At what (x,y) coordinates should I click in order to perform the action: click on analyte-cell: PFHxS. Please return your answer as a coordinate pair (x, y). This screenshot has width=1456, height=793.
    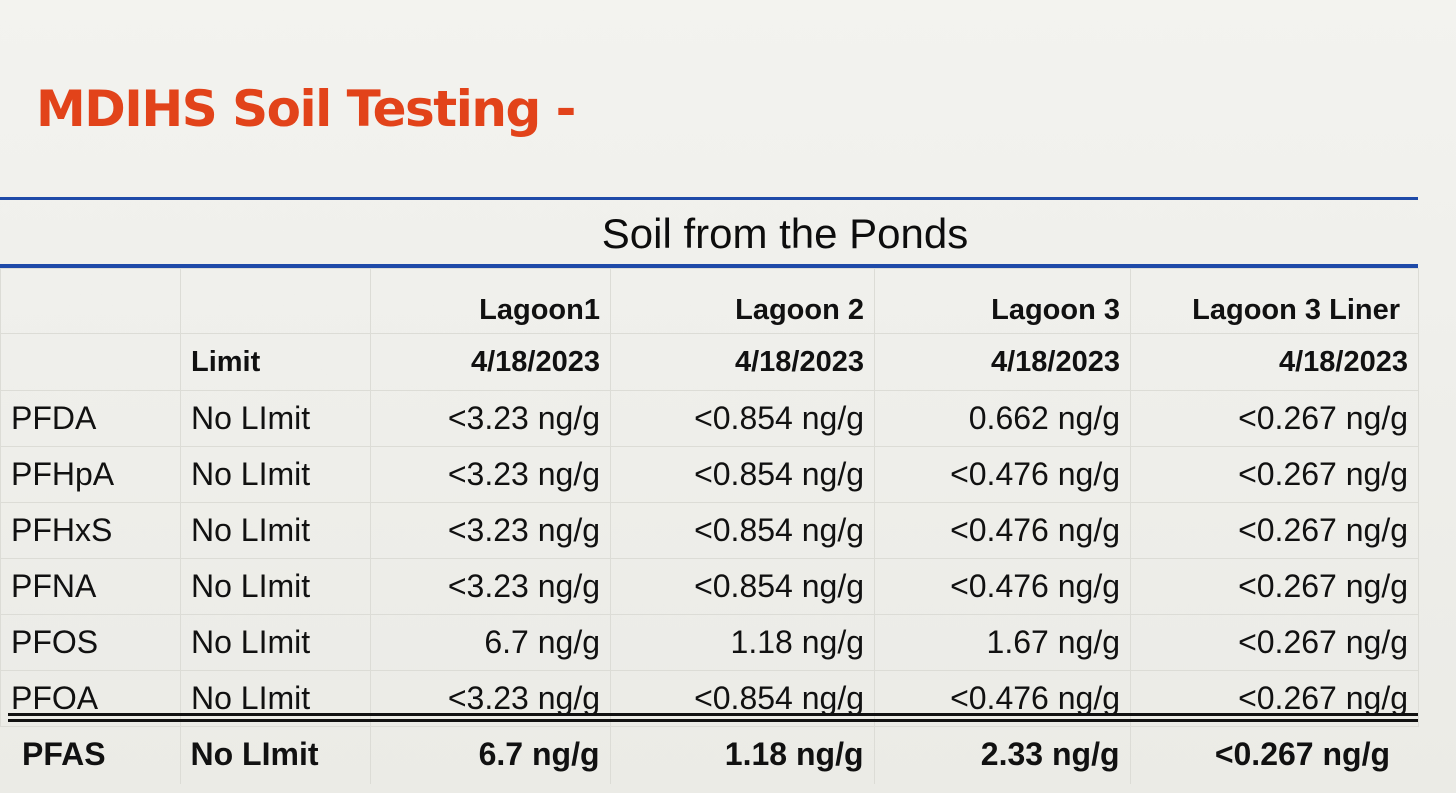
    Looking at the image, I should click on (90, 530).